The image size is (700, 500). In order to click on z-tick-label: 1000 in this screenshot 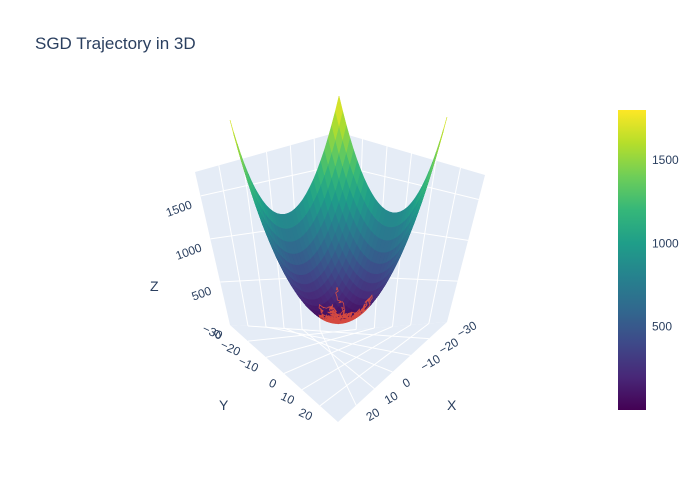, I will do `click(189, 251)`.